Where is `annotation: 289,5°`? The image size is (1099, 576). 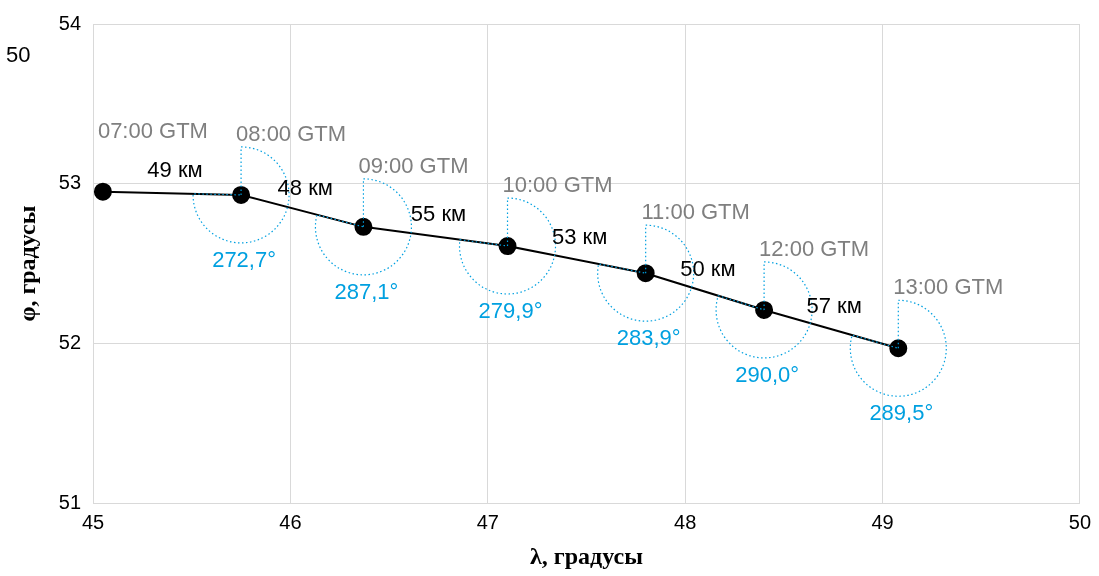
annotation: 289,5° is located at coordinates (901, 413).